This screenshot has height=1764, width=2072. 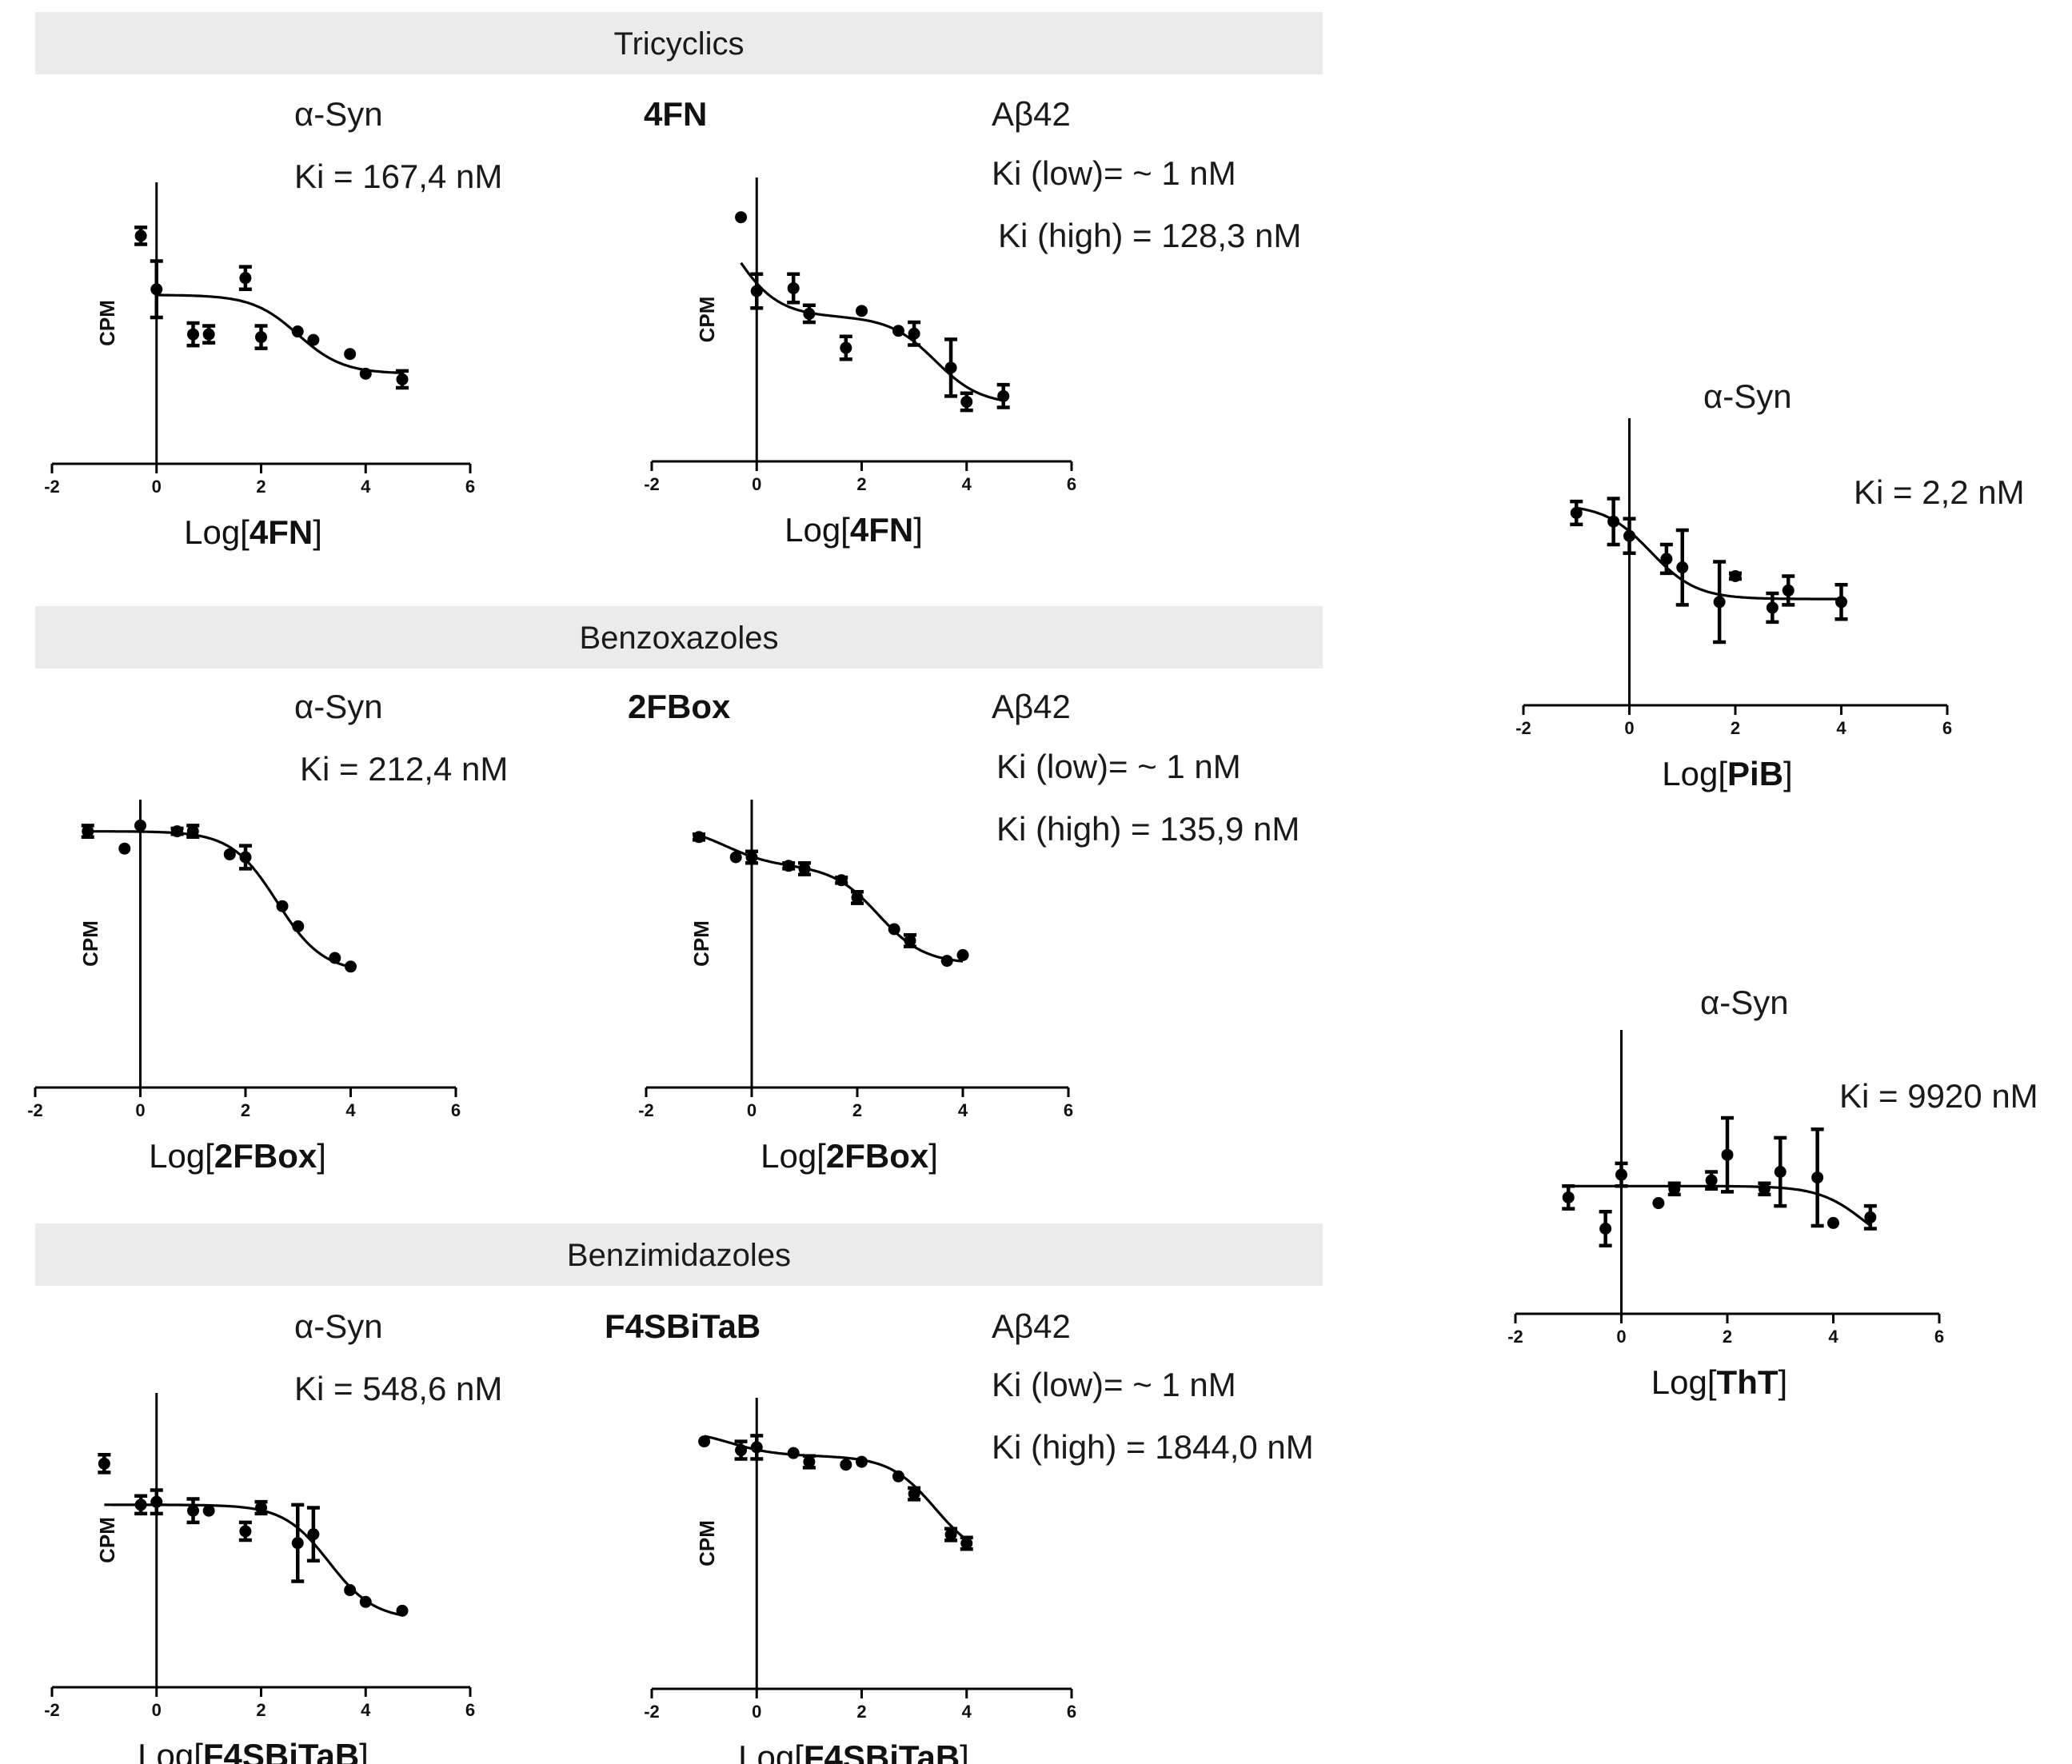 What do you see at coordinates (338, 114) in the screenshot?
I see `label-asyn-tricyclics: α-Syn` at bounding box center [338, 114].